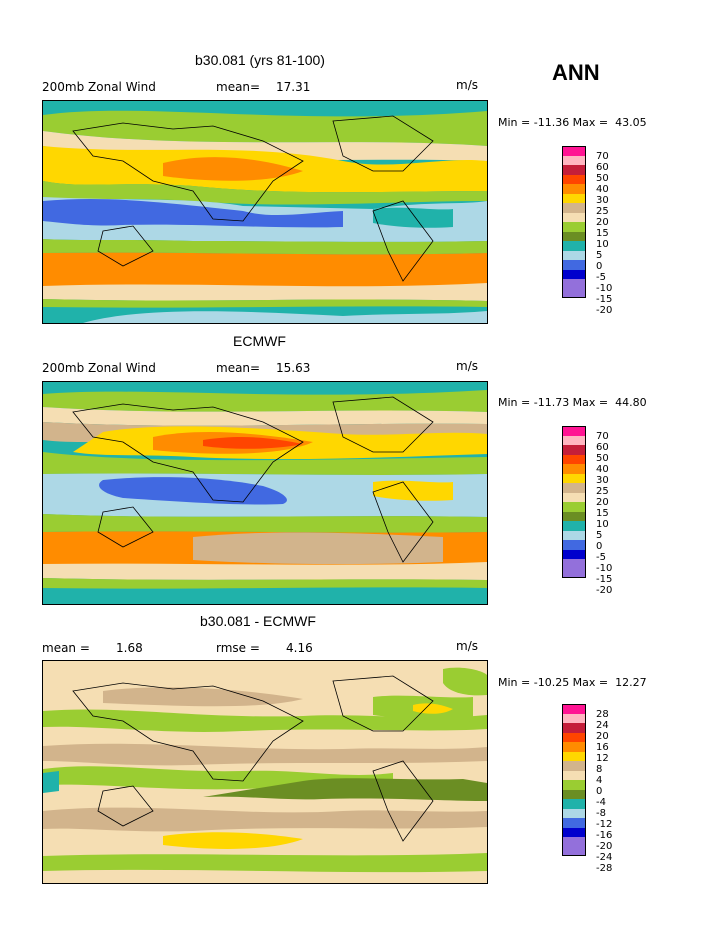  I want to click on panel2-minmax: Min = -11.73 Max = 44.80, so click(572, 402).